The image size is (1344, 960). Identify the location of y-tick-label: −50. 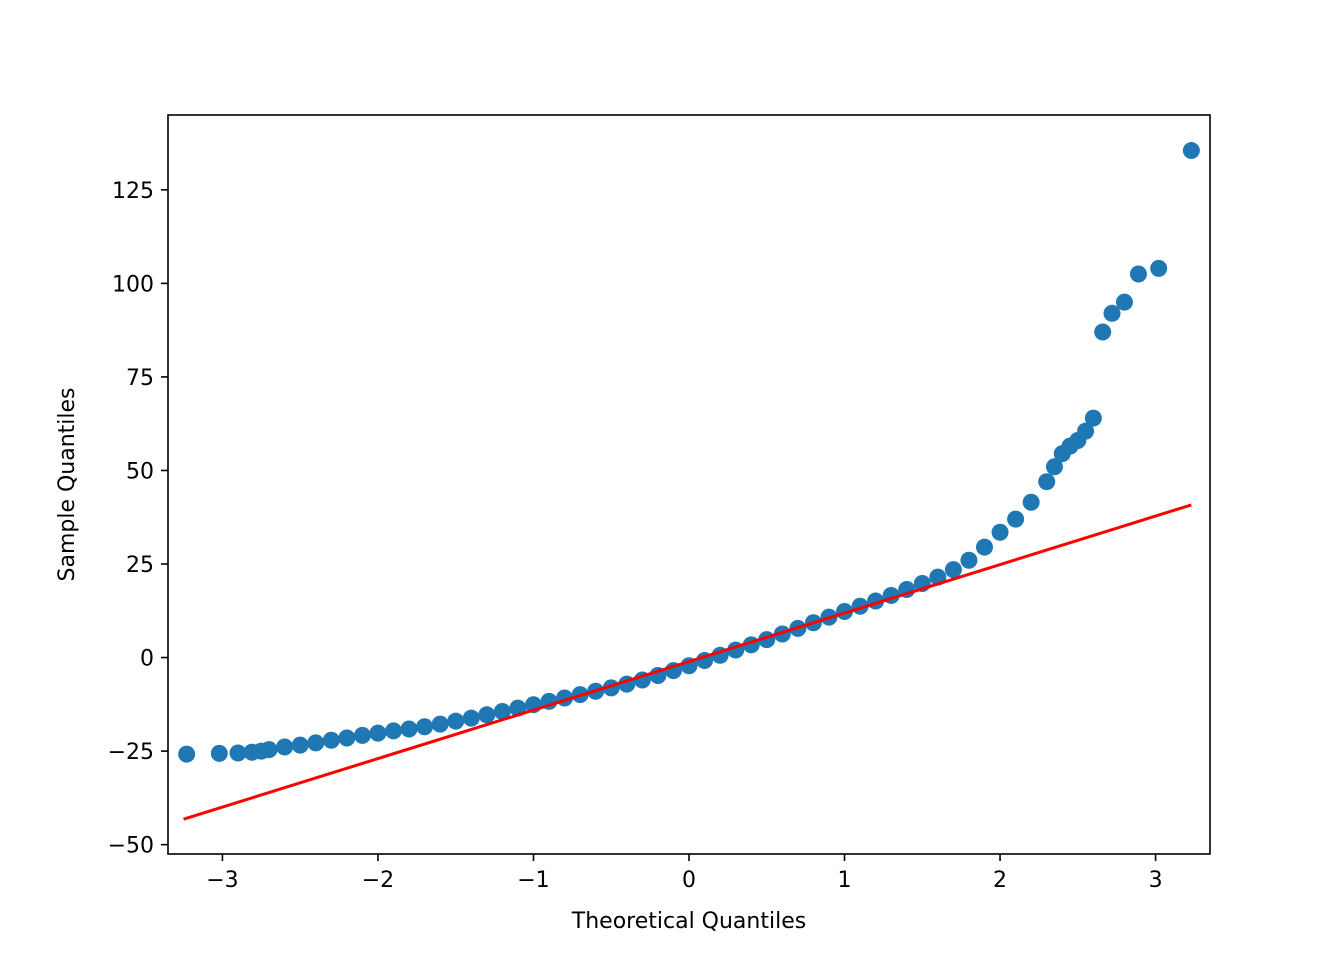
(131, 846).